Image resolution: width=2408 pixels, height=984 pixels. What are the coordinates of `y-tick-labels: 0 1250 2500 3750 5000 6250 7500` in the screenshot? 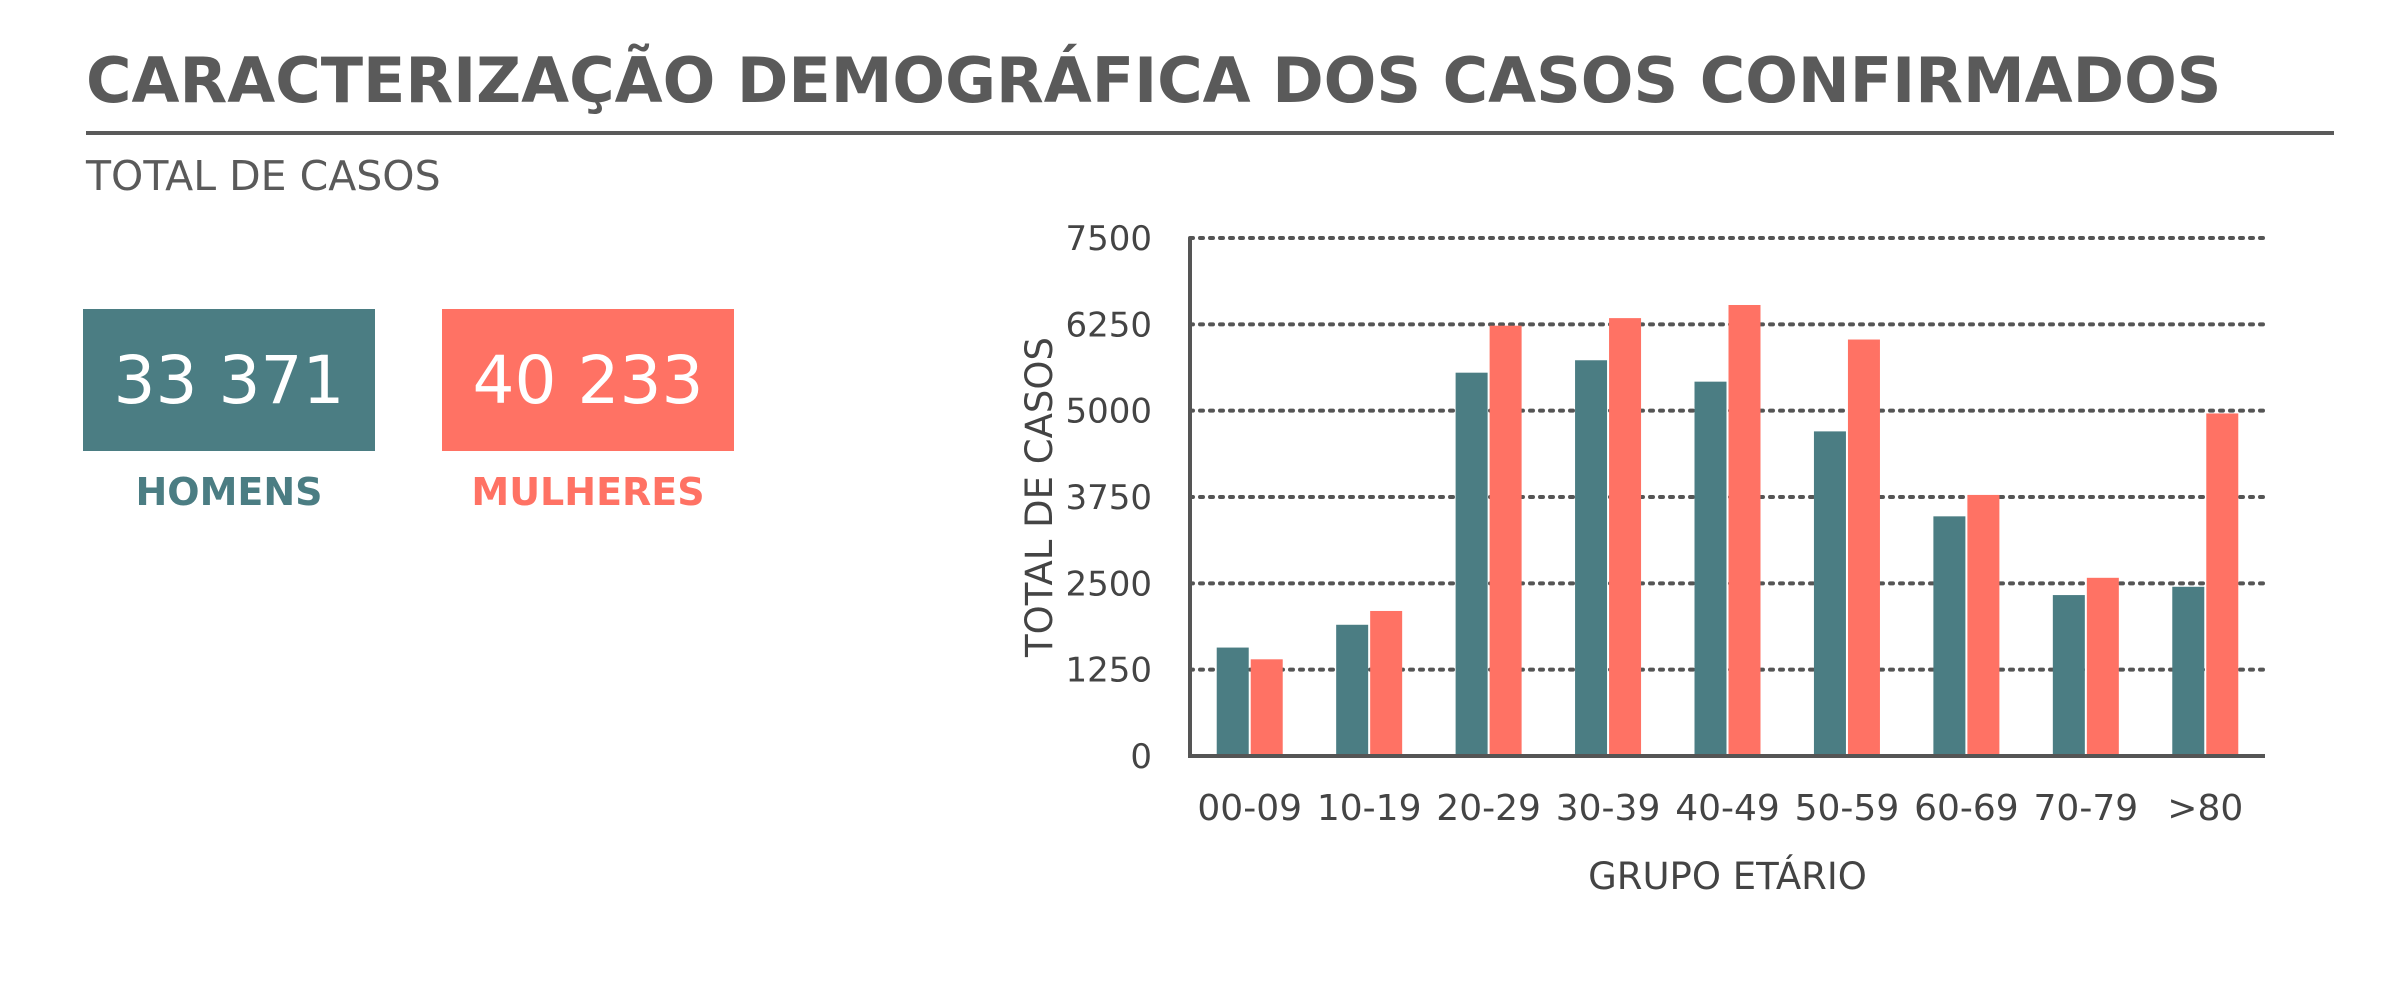 It's located at (1108, 498).